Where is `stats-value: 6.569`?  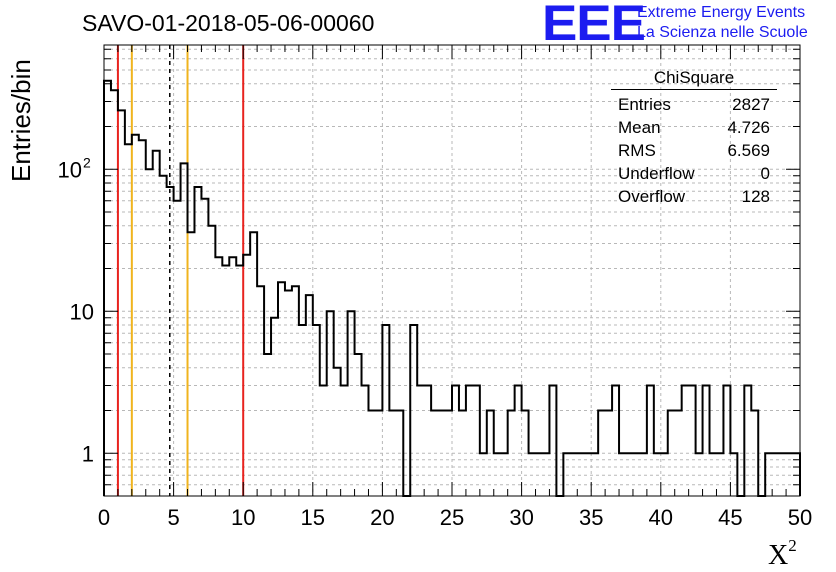 stats-value: 6.569 is located at coordinates (748, 150).